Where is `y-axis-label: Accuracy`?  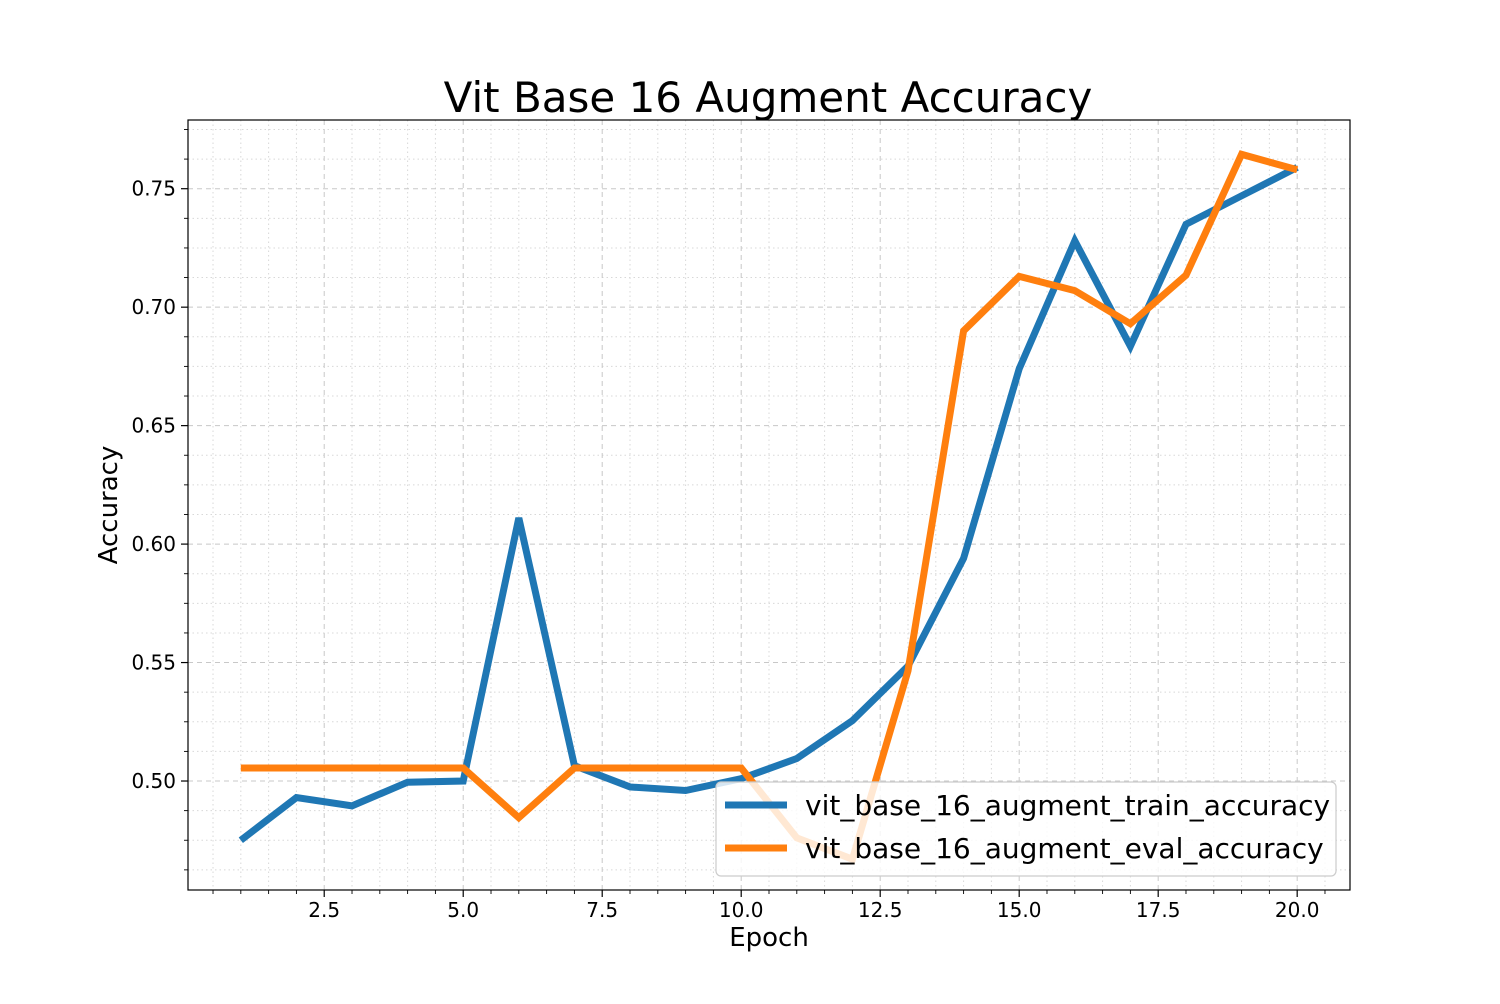
y-axis-label: Accuracy is located at coordinates (109, 505).